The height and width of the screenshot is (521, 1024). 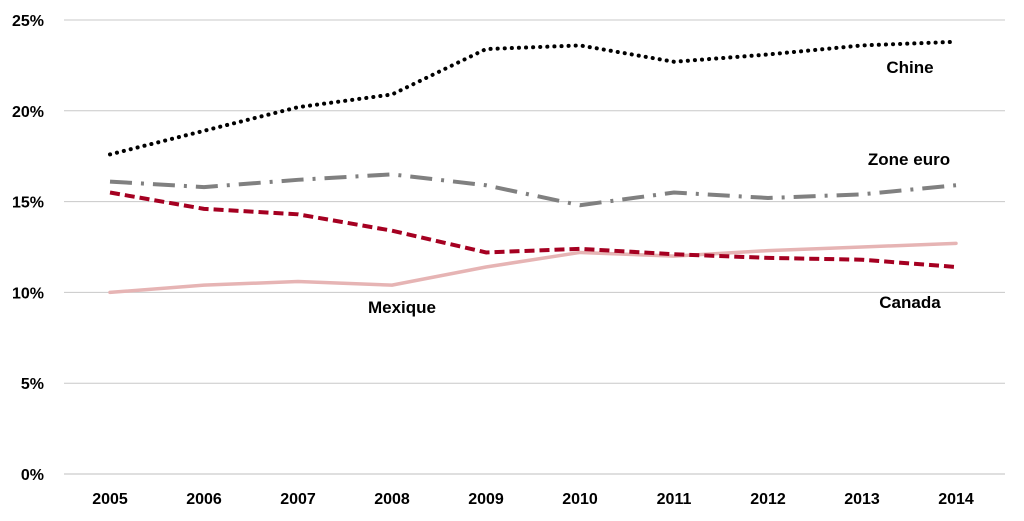 What do you see at coordinates (298, 499) in the screenshot?
I see `x-tick-label: 2007` at bounding box center [298, 499].